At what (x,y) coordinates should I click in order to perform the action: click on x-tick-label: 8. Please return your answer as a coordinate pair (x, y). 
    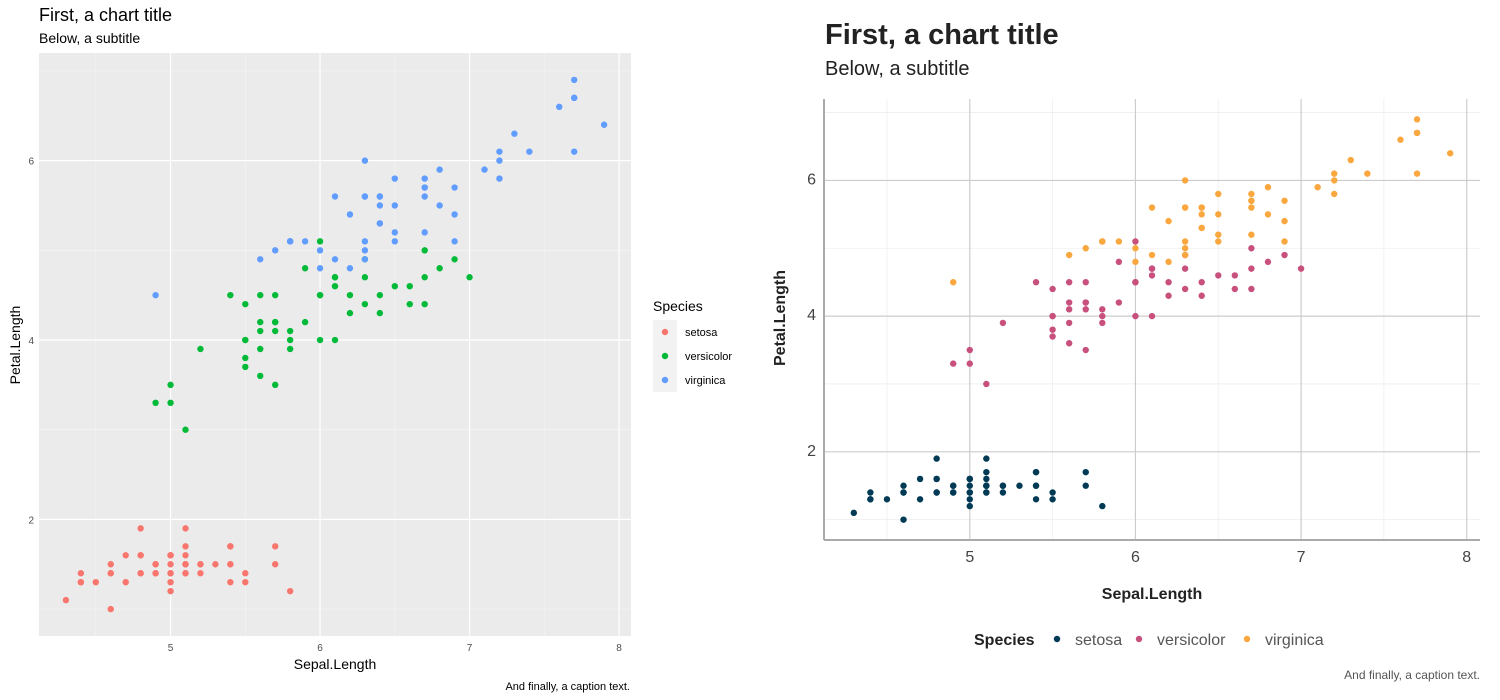
    Looking at the image, I should click on (1466, 557).